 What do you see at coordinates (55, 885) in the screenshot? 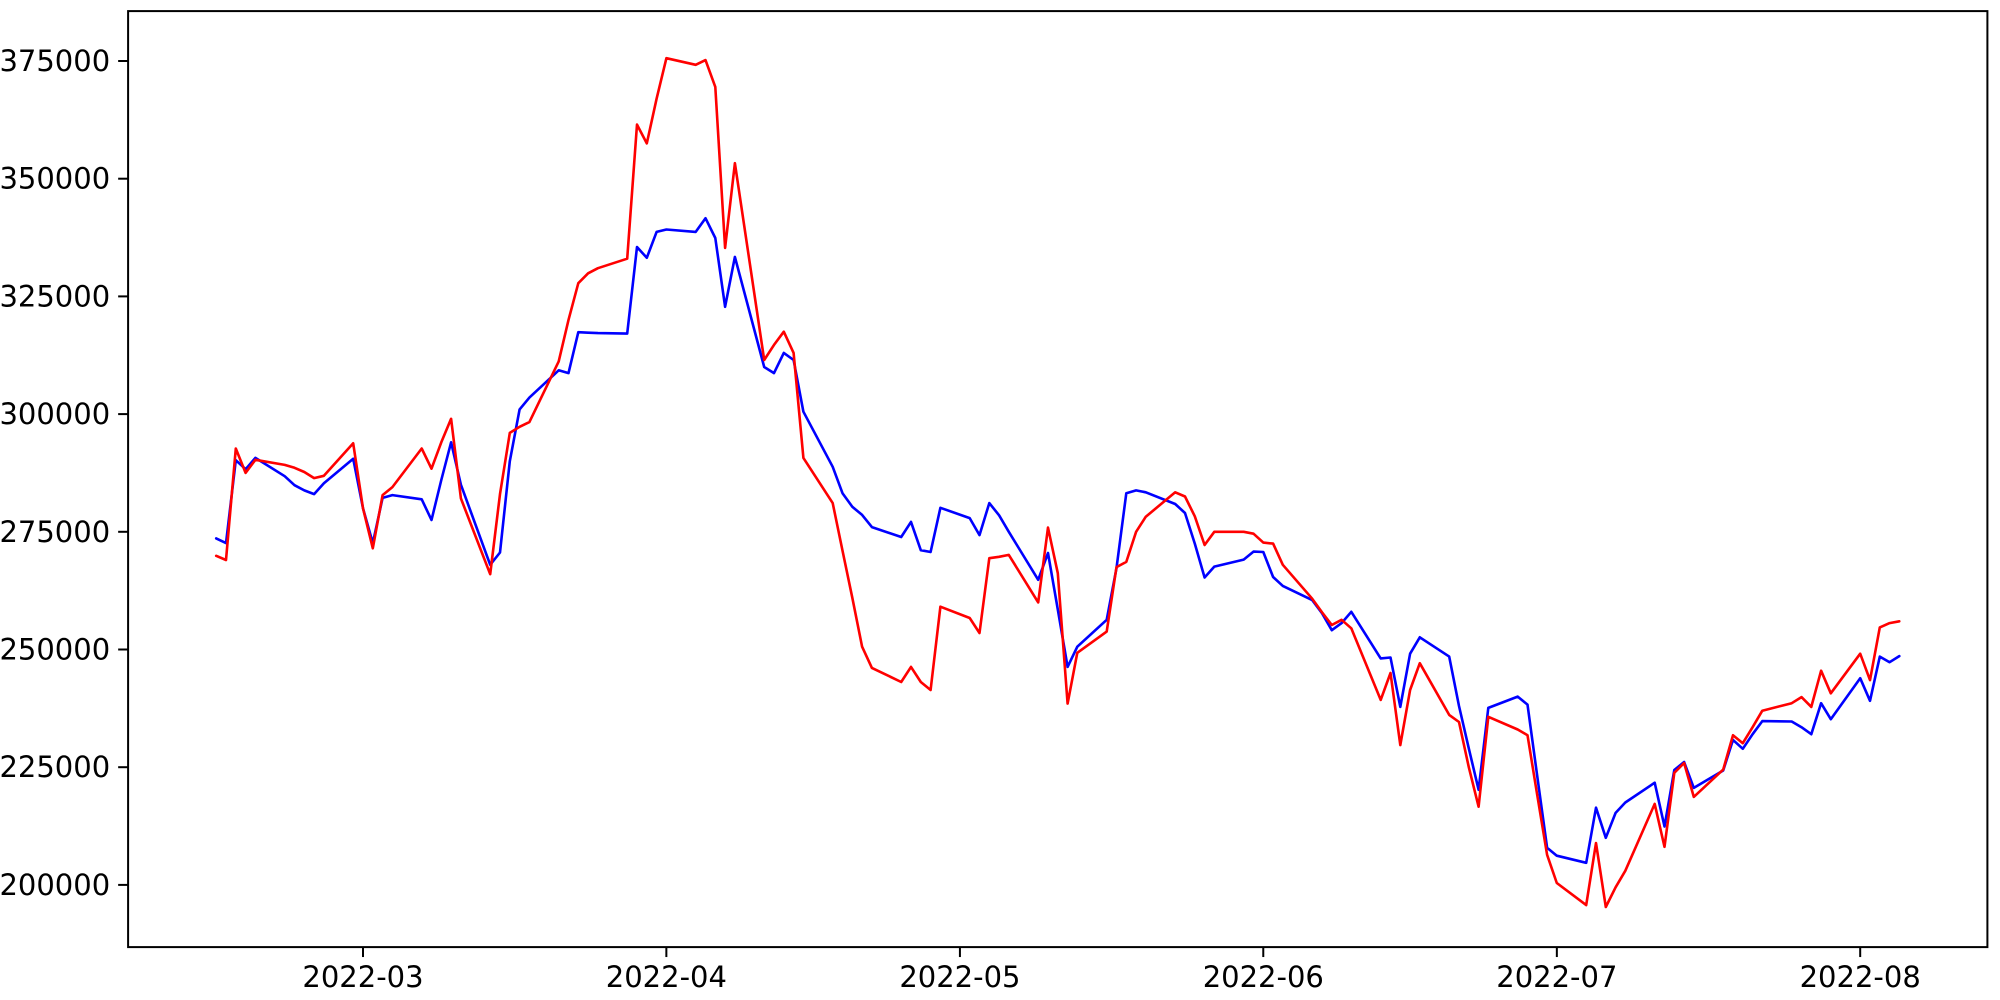
I see `y-tick-label: 200000` at bounding box center [55, 885].